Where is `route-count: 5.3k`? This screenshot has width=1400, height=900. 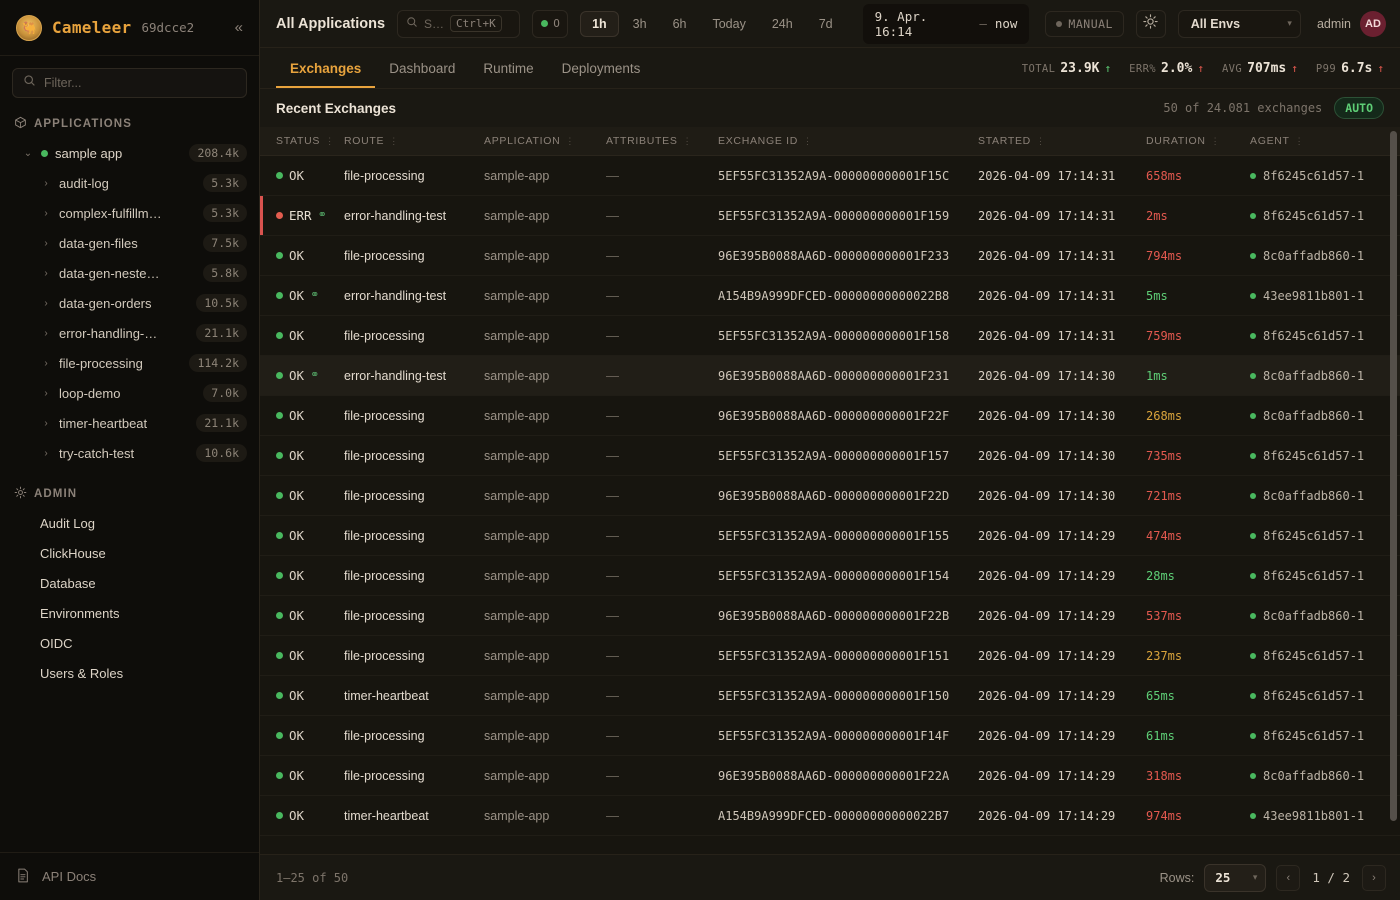
route-count: 5.3k is located at coordinates (225, 213).